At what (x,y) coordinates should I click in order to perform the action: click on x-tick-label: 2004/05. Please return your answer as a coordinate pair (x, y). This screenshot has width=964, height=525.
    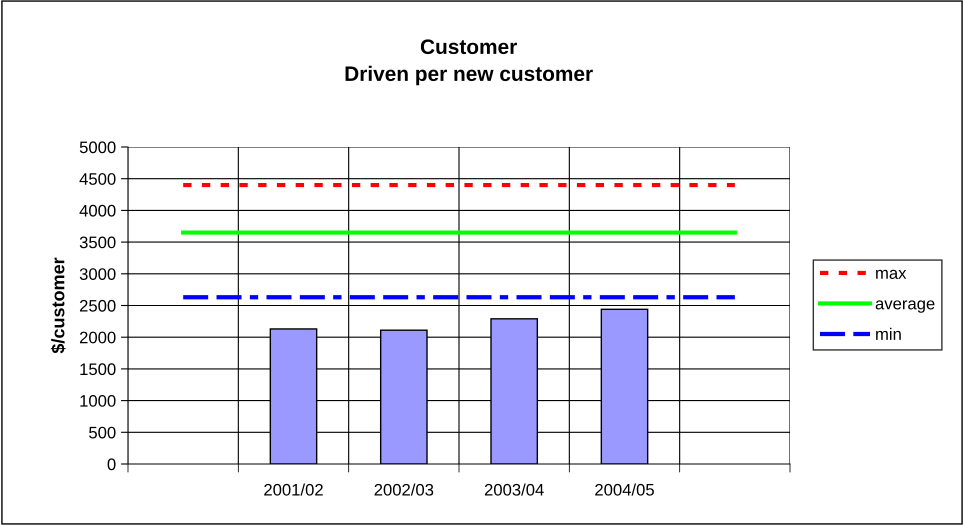
    Looking at the image, I should click on (624, 489).